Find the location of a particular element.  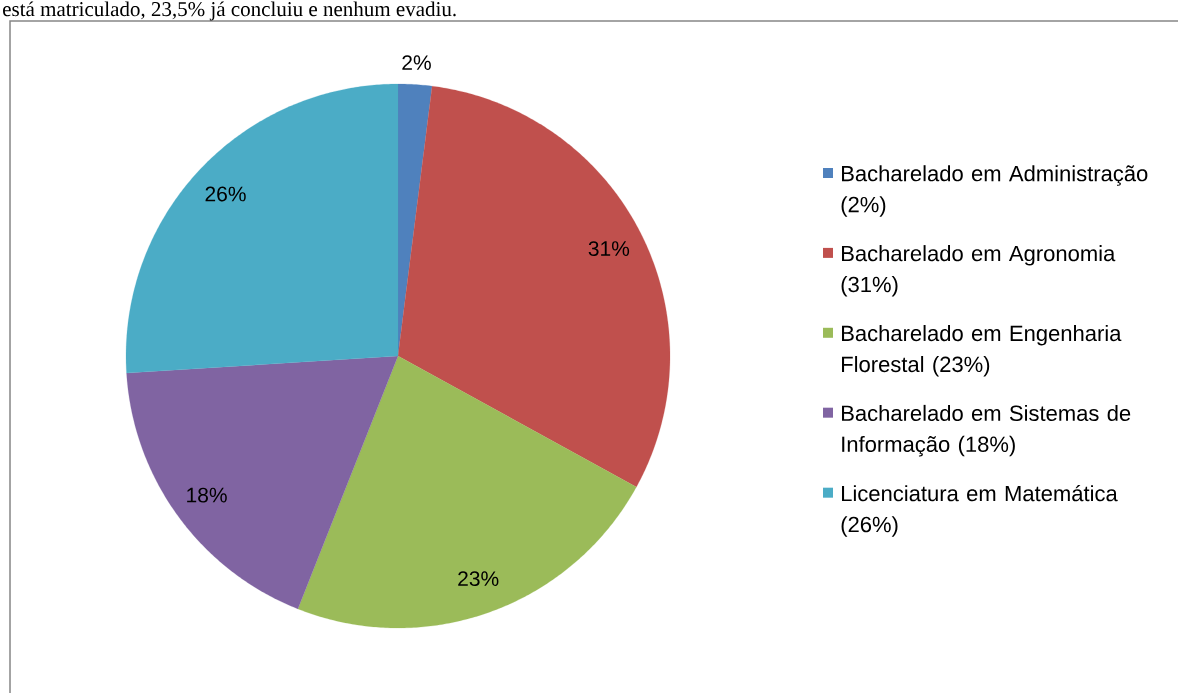

legend-label: Bacharelado em Engenharia Florestal (23%) is located at coordinates (982, 350).